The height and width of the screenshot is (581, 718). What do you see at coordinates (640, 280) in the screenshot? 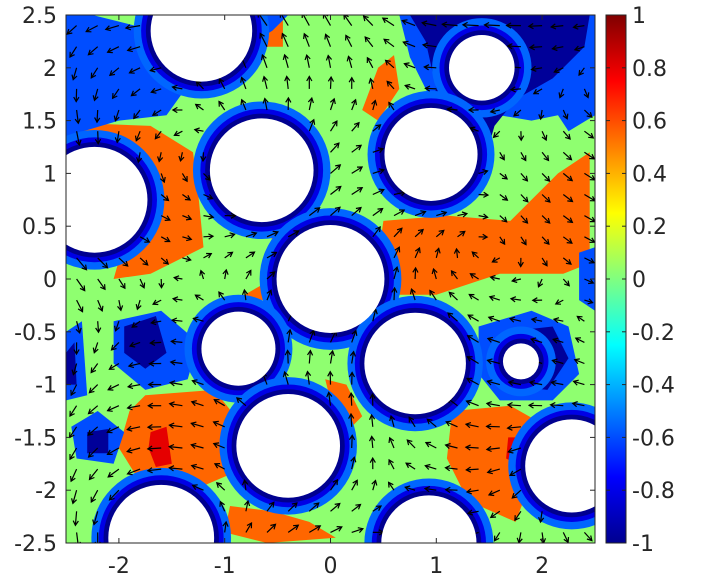
I see `colorbar: 1 0.8 0.6 0.4 0.2 0 -0.2 -0.4 -0.6 -0.8 -1` at bounding box center [640, 280].